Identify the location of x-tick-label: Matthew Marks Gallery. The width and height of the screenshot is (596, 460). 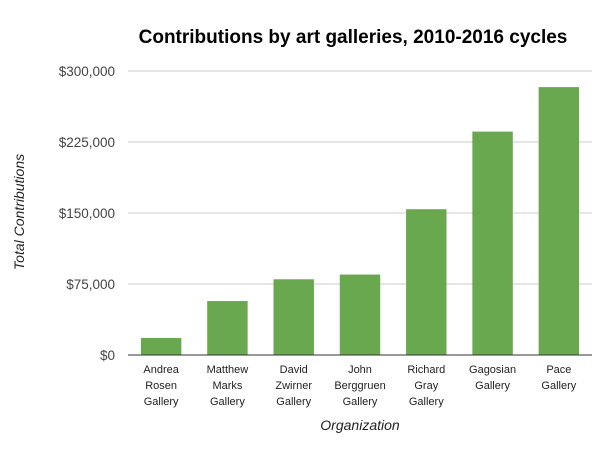
(228, 386).